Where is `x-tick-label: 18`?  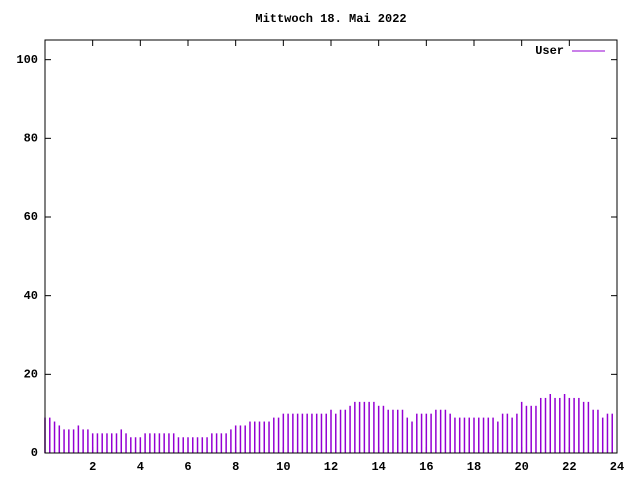 x-tick-label: 18 is located at coordinates (474, 467).